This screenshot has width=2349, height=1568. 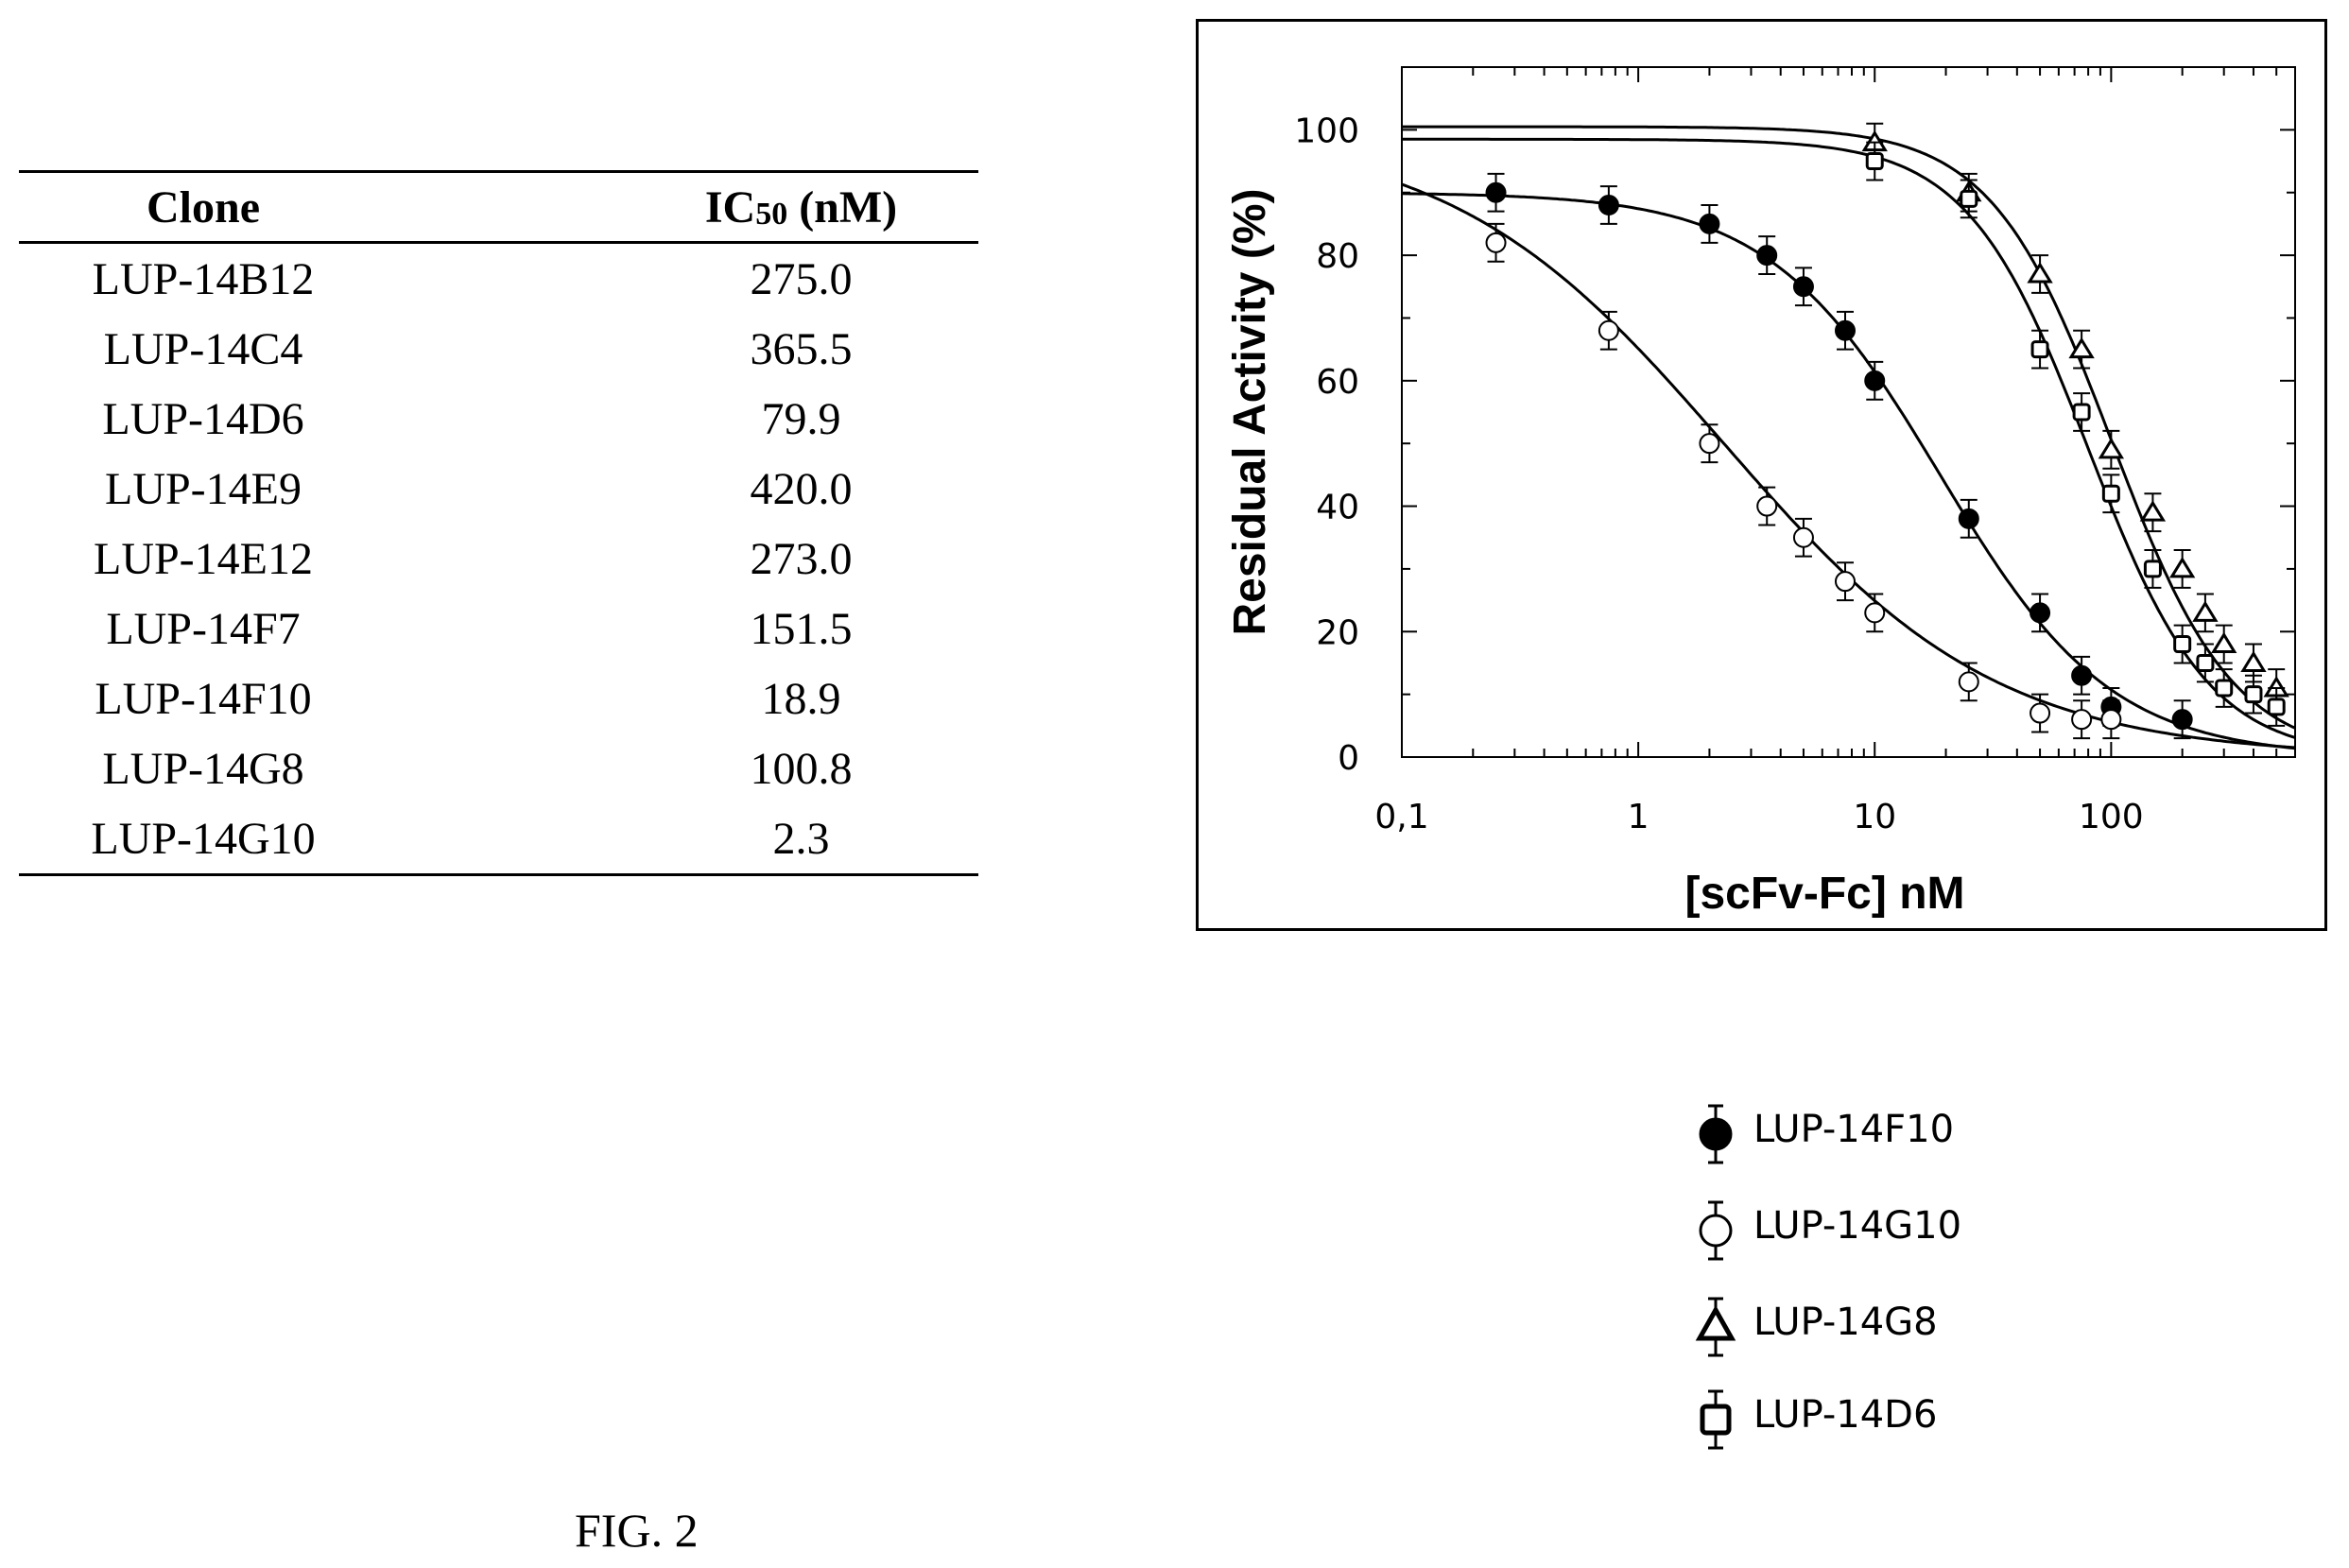 What do you see at coordinates (1250, 412) in the screenshot?
I see `y-axis-label: Residual Activity (%)` at bounding box center [1250, 412].